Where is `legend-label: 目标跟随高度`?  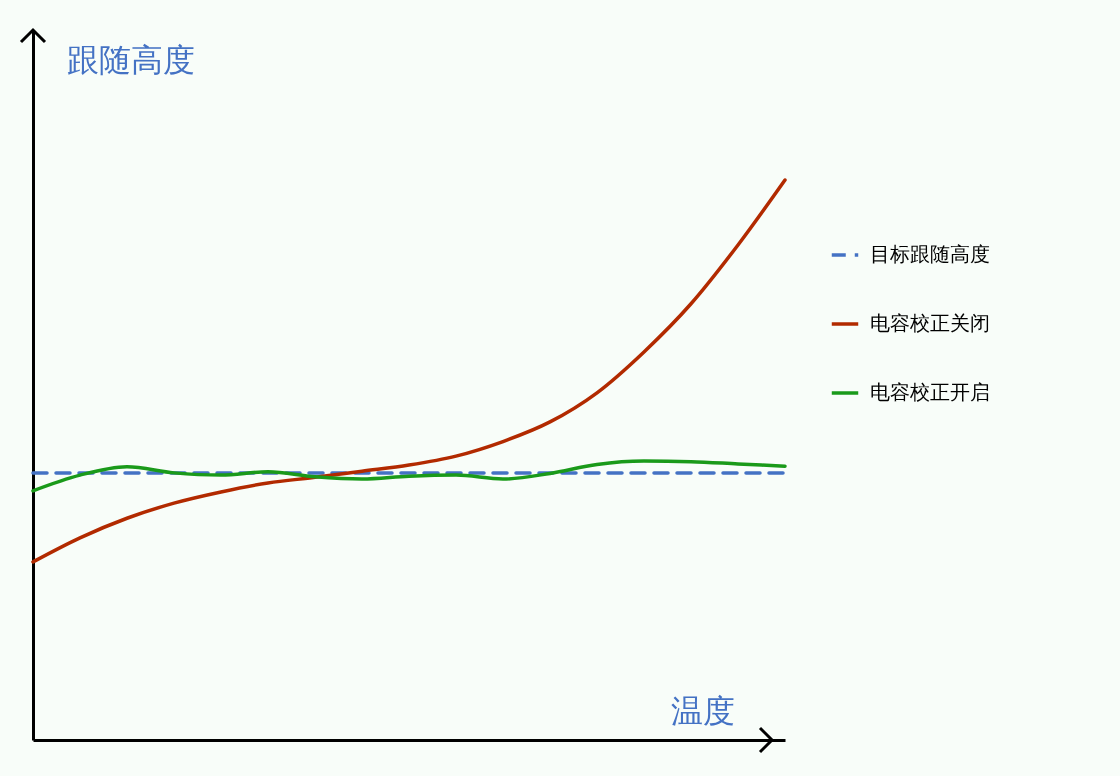
legend-label: 目标跟随高度 is located at coordinates (930, 254).